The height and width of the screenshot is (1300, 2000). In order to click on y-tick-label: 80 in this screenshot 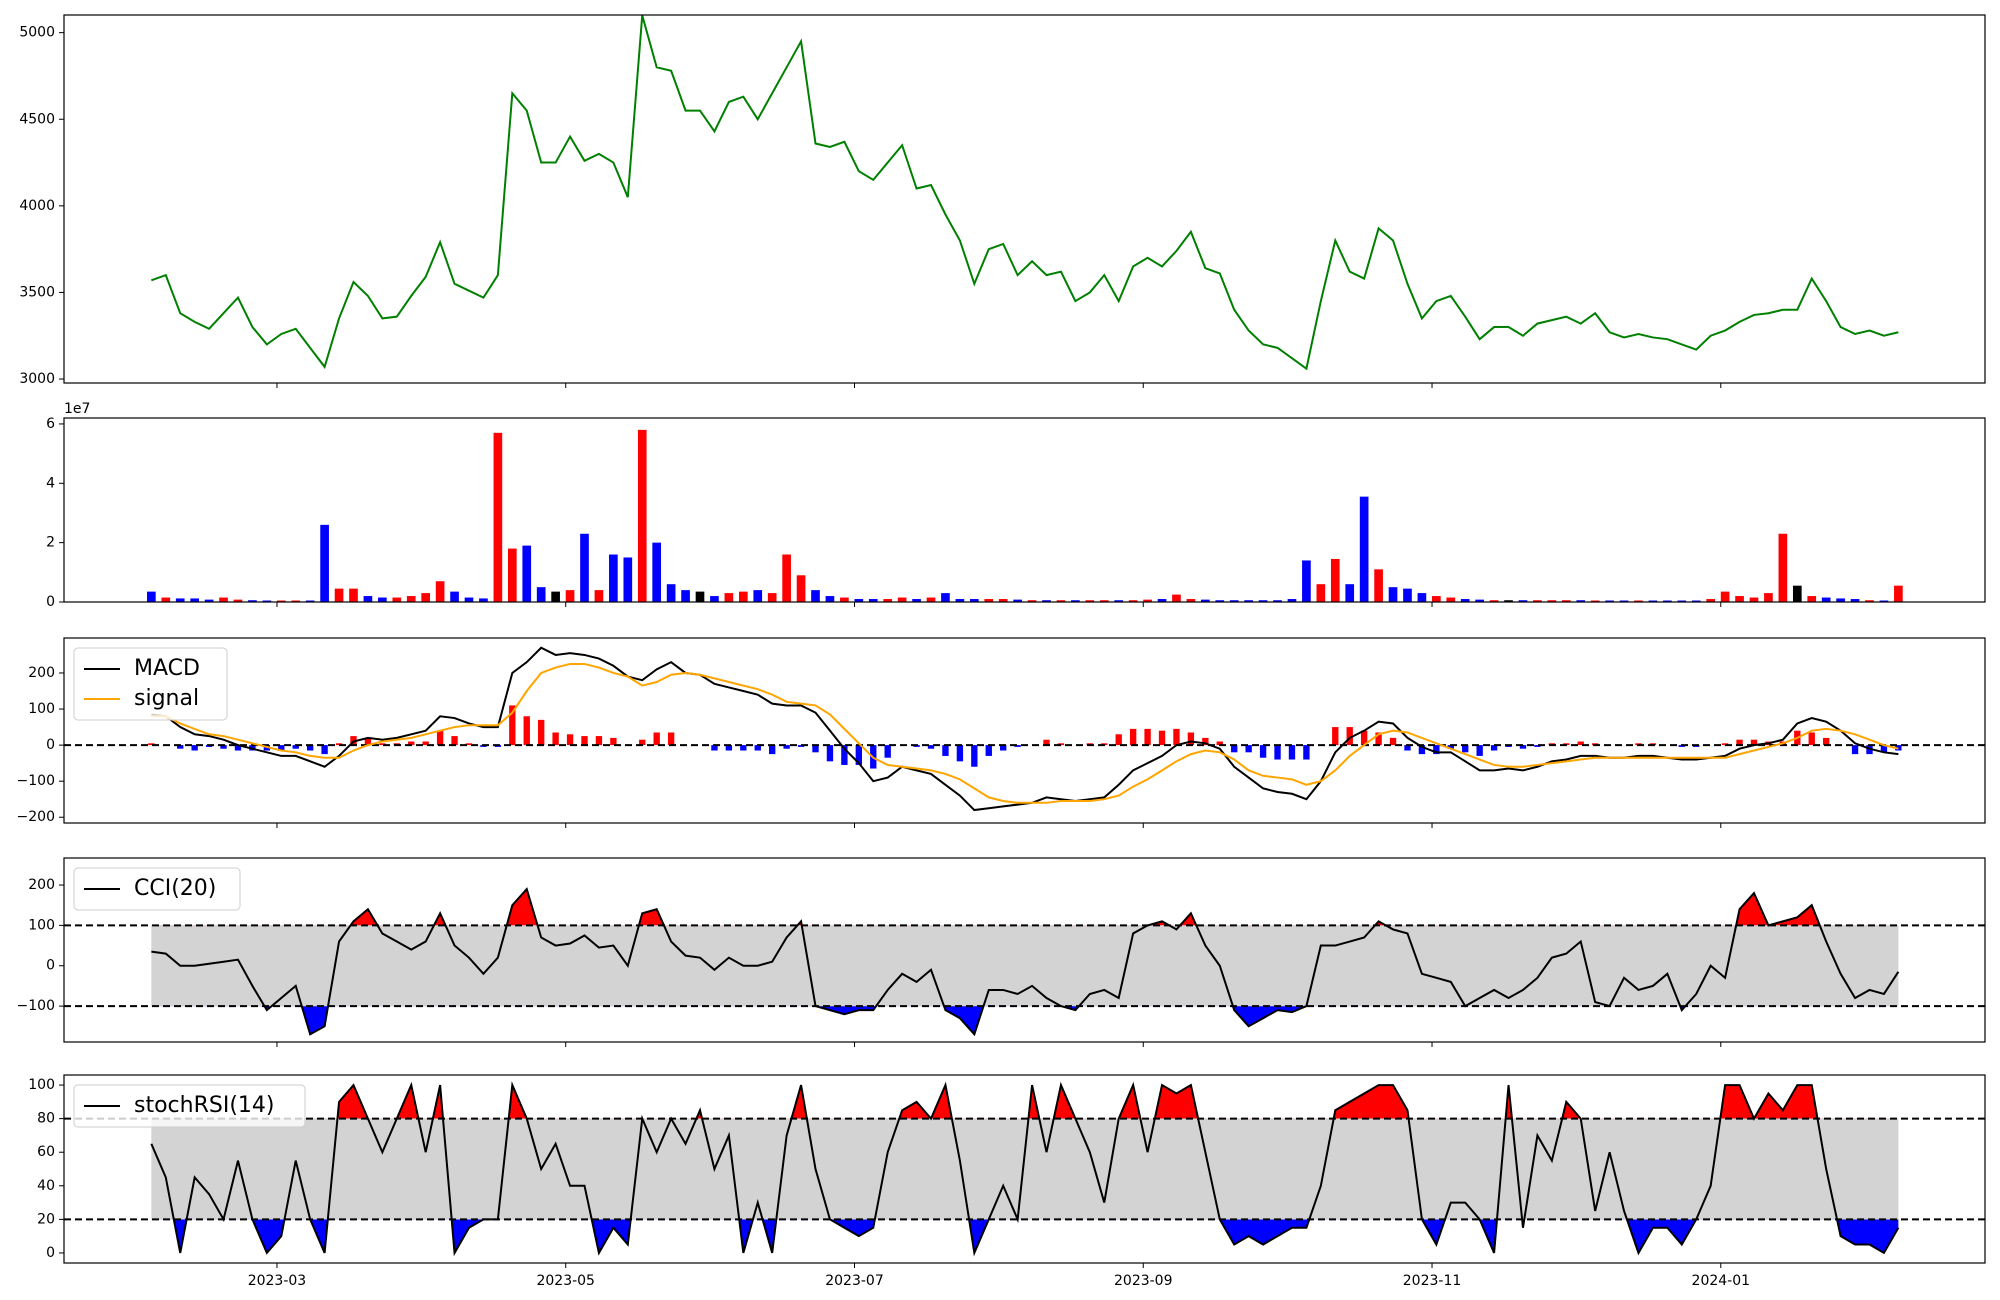, I will do `click(46, 1119)`.